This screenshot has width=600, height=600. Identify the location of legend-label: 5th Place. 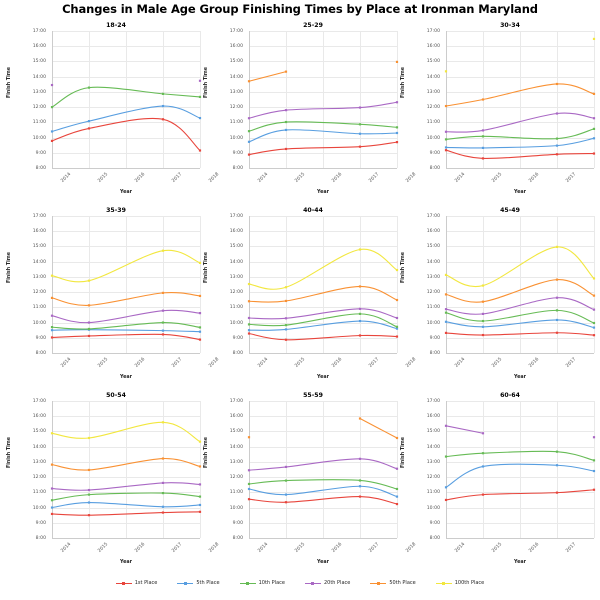
(208, 583).